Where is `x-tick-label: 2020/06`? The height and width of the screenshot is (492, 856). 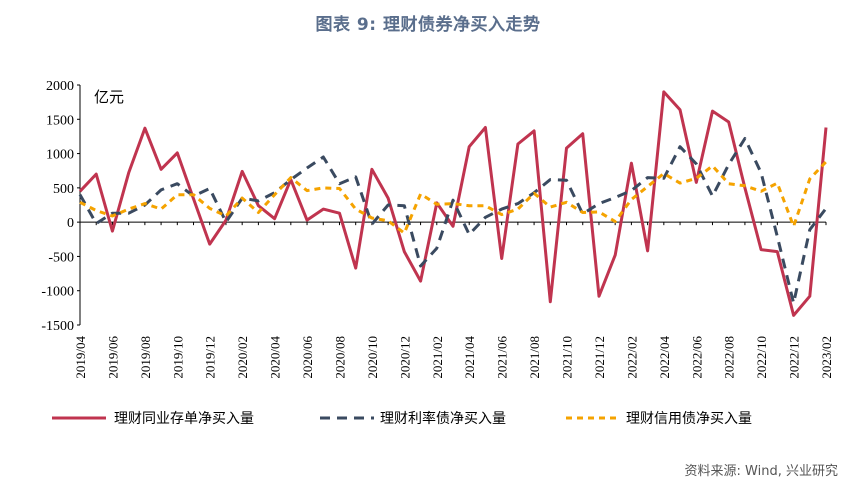 x-tick-label: 2020/06 is located at coordinates (307, 357).